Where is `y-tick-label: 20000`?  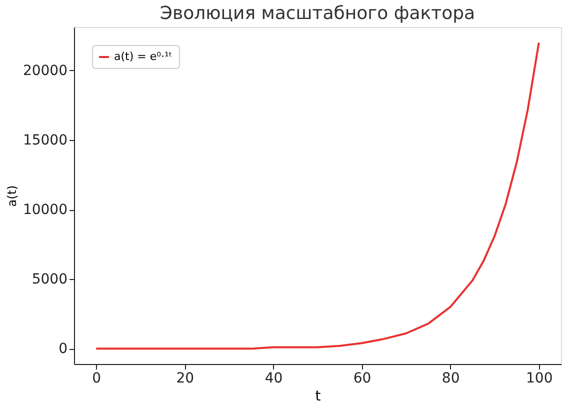
y-tick-label: 20000 is located at coordinates (45, 70).